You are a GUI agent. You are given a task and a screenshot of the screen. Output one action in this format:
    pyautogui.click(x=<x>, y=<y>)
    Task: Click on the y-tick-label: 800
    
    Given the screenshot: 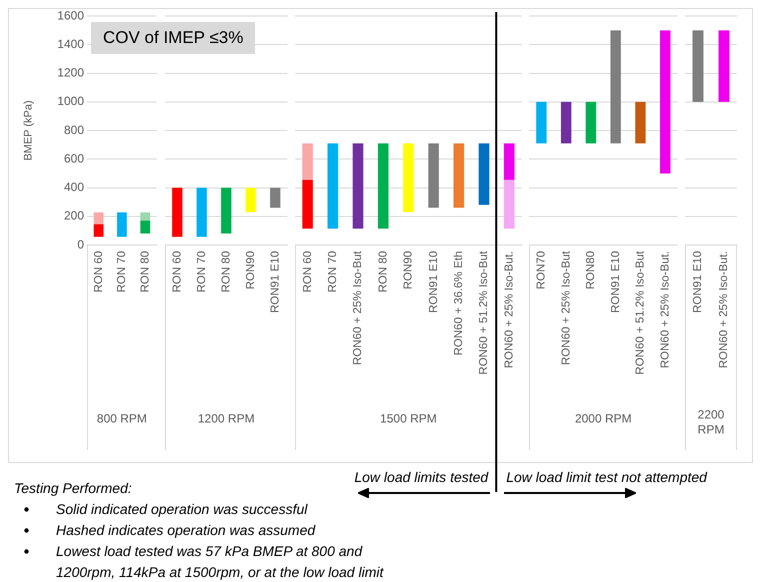 What is the action you would take?
    pyautogui.click(x=74, y=129)
    